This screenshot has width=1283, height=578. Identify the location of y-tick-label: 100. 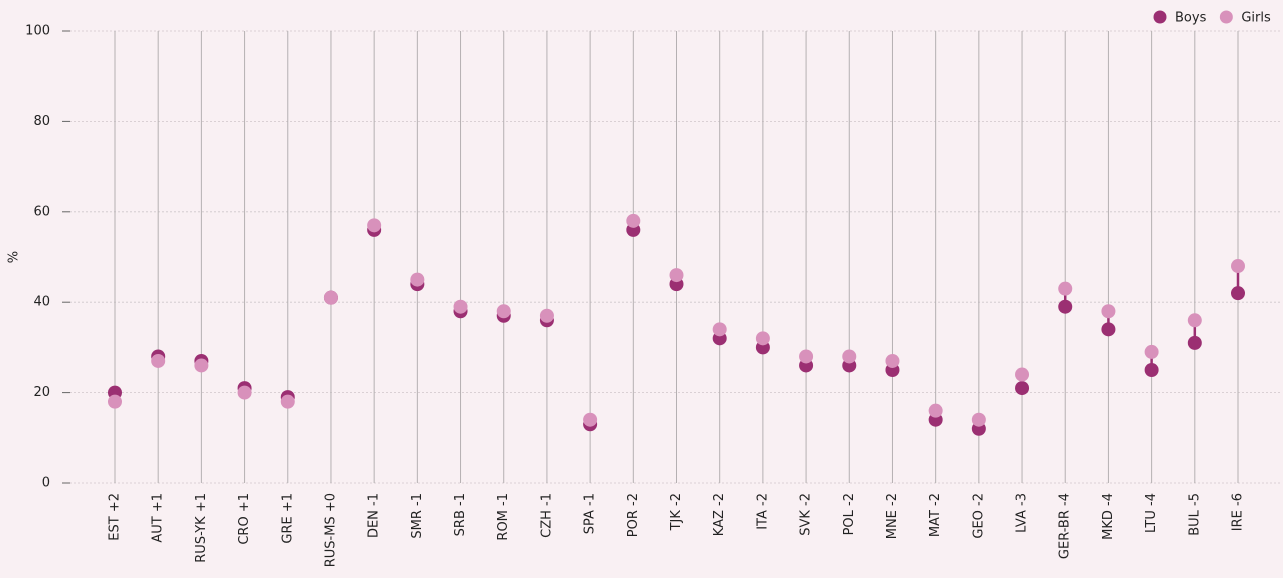
(37, 31).